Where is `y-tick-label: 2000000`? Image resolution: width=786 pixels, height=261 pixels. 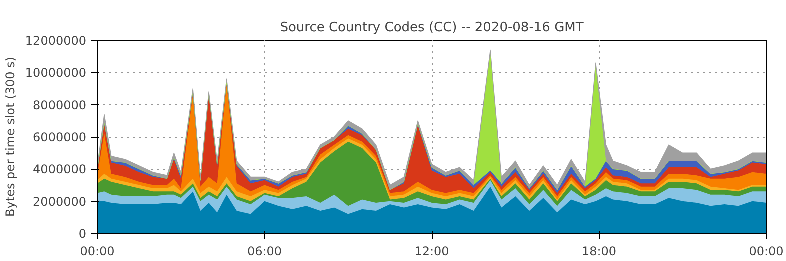
y-tick-label: 2000000 is located at coordinates (60, 201).